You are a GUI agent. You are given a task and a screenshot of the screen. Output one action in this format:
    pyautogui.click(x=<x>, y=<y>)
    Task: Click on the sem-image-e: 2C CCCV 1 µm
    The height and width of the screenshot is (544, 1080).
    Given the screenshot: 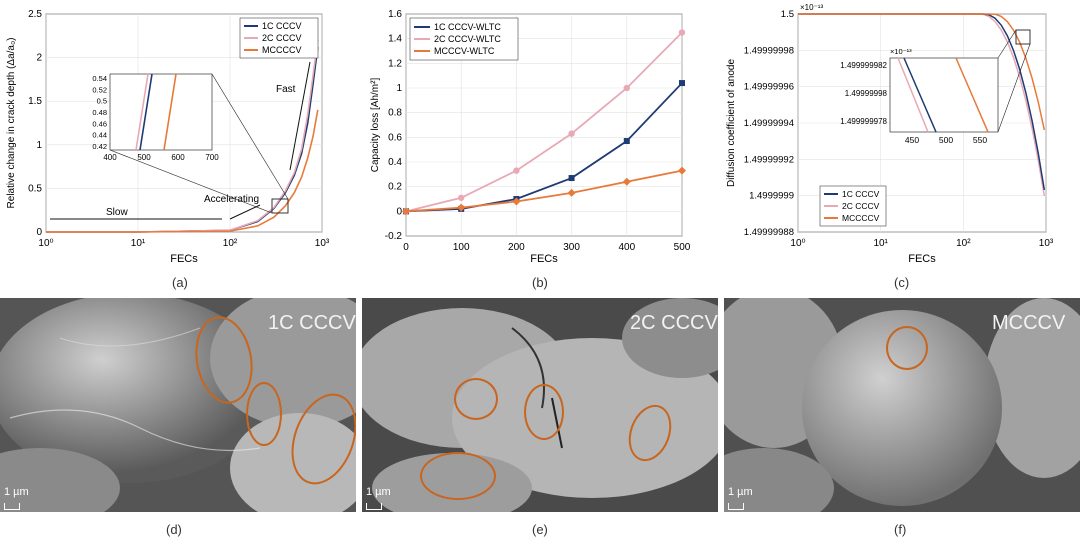 What is the action you would take?
    pyautogui.click(x=540, y=405)
    